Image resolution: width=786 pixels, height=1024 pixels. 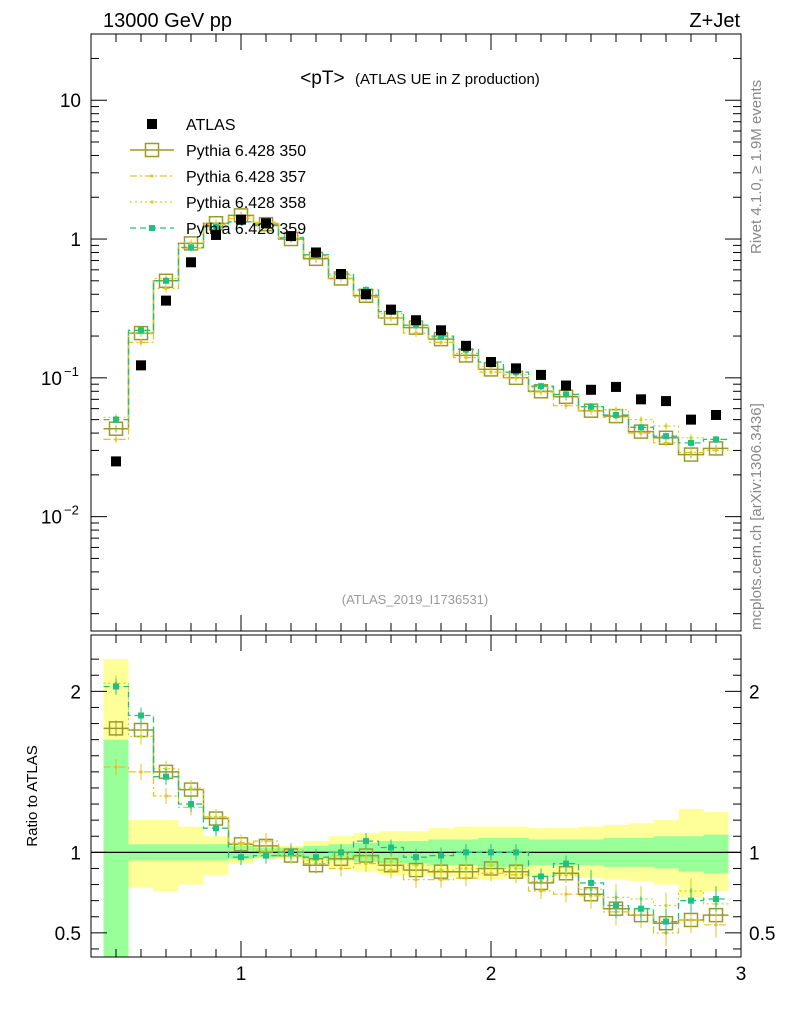 I want to click on analysis-id: (ATLAS_2019_I1736531), so click(x=415, y=599).